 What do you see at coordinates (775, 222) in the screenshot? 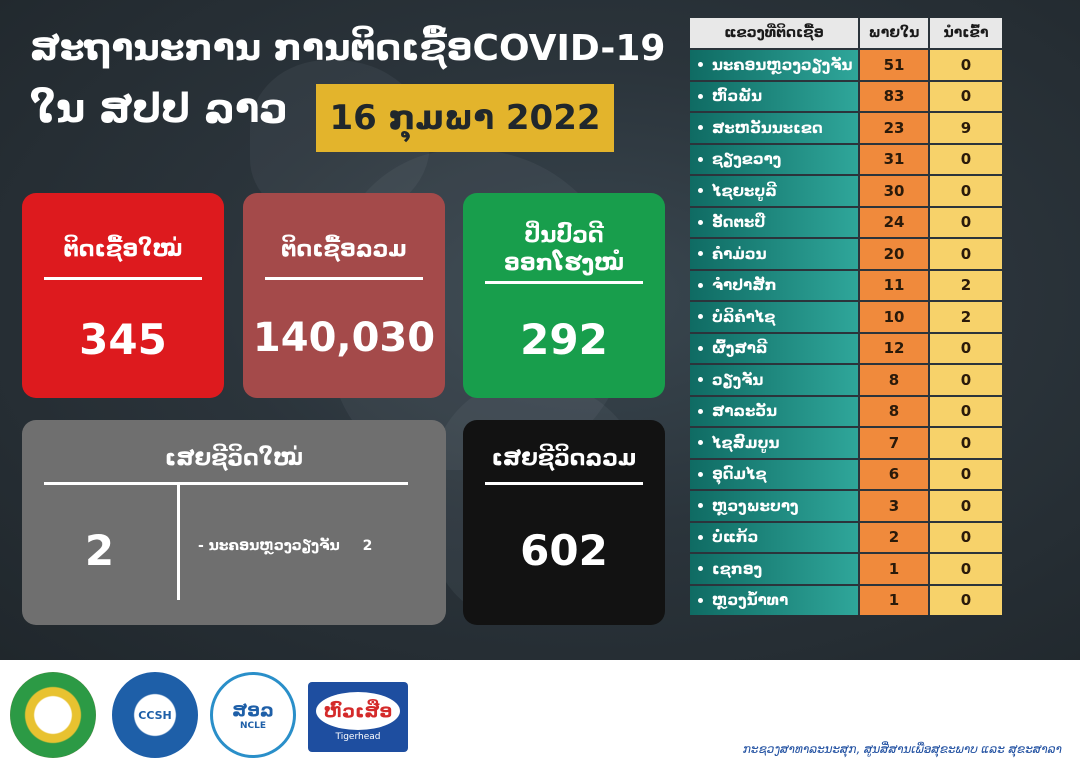
I see `province-cell: ອັດຕະປື` at bounding box center [775, 222].